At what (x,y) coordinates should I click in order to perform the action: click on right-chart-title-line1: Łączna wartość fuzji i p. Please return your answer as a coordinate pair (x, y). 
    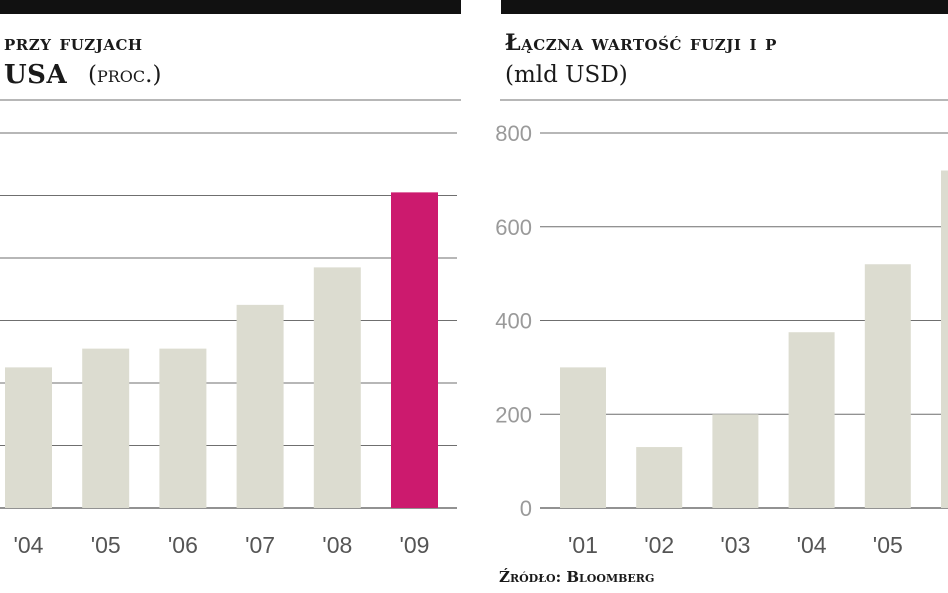
    Looking at the image, I should click on (641, 43).